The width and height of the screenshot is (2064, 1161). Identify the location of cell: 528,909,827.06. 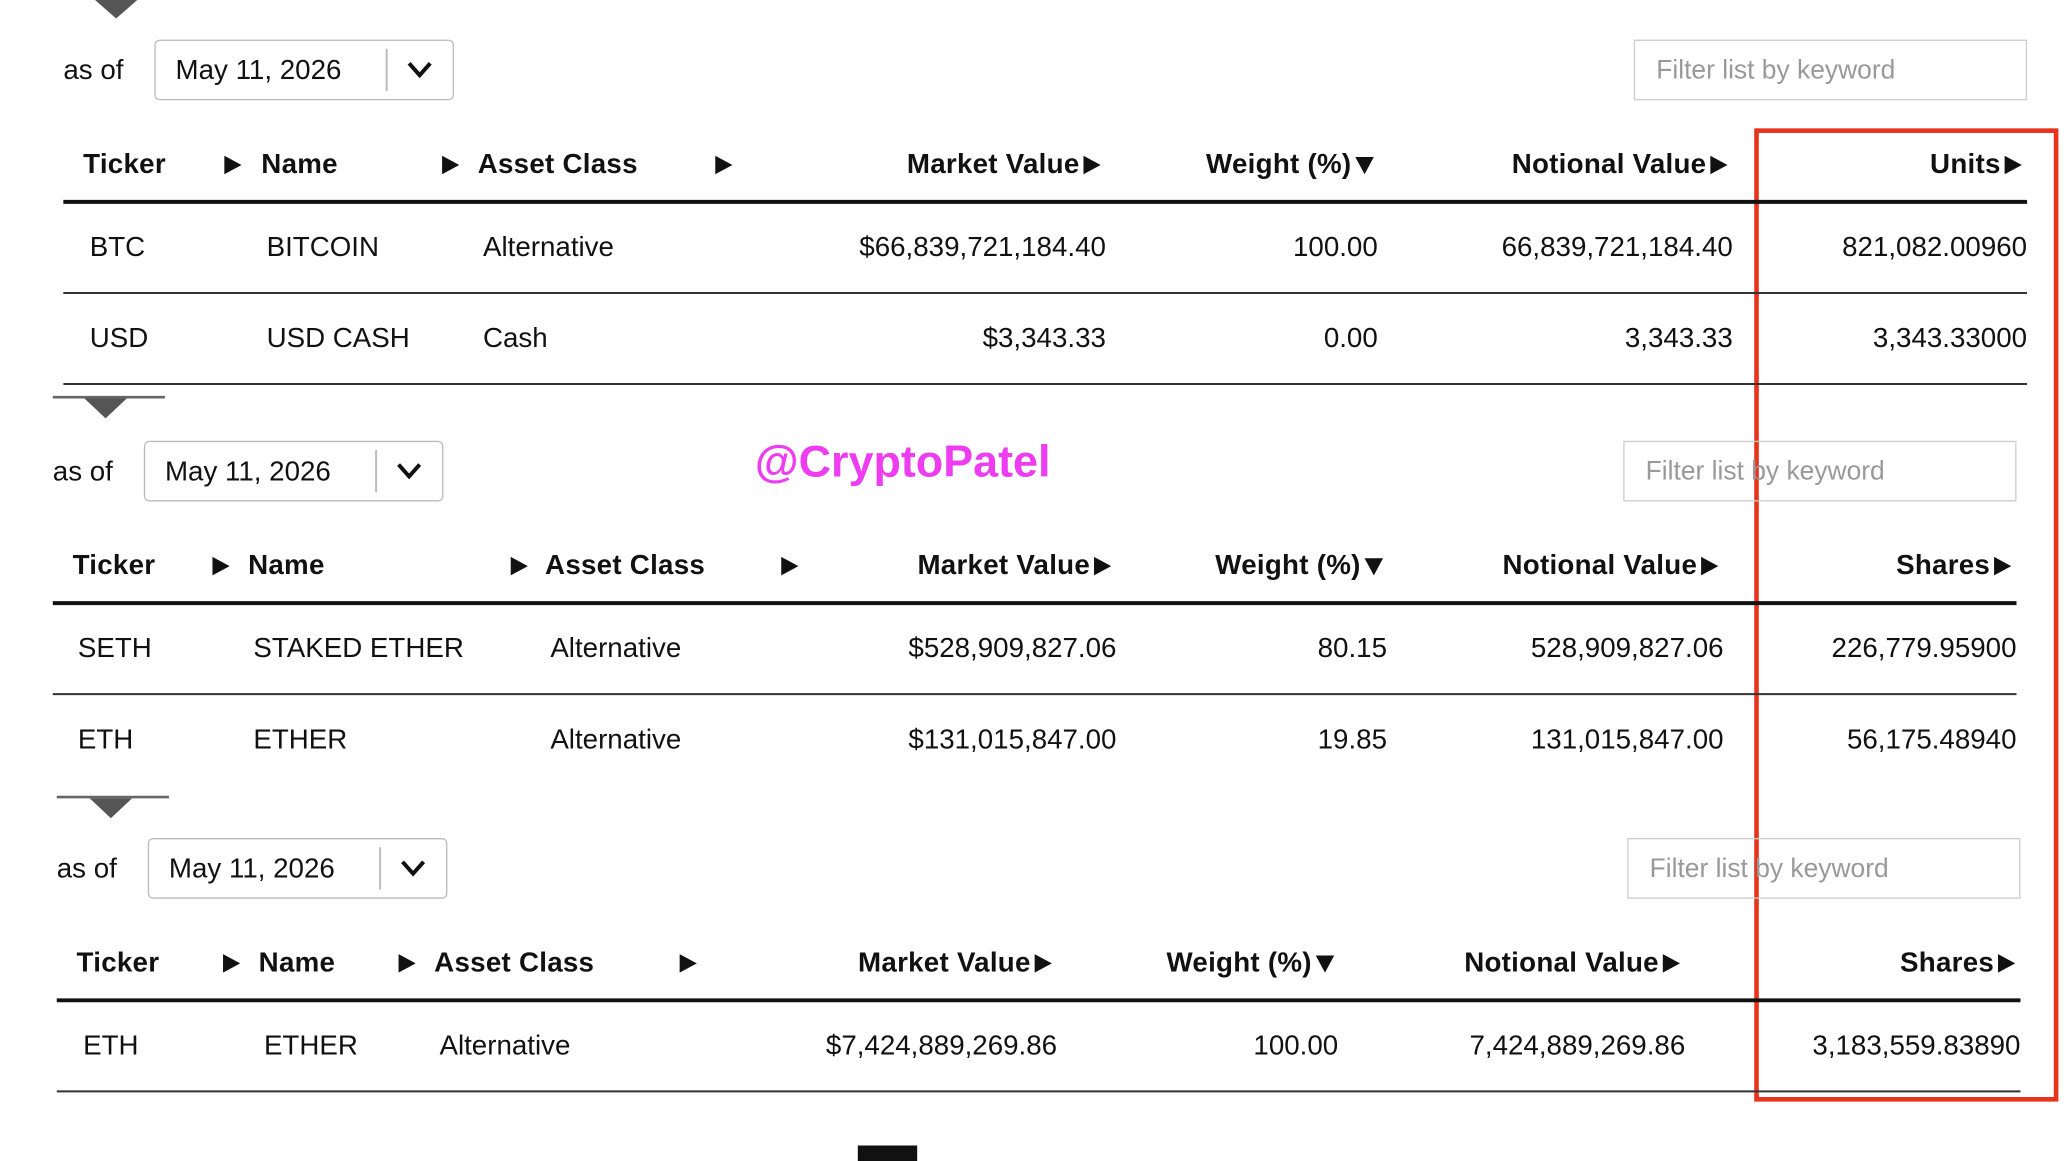
(1627, 648).